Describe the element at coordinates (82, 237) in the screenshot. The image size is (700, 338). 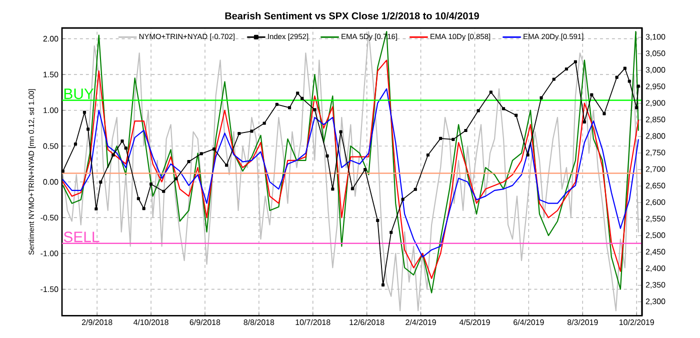
I see `ref-line-label: SELL` at that location.